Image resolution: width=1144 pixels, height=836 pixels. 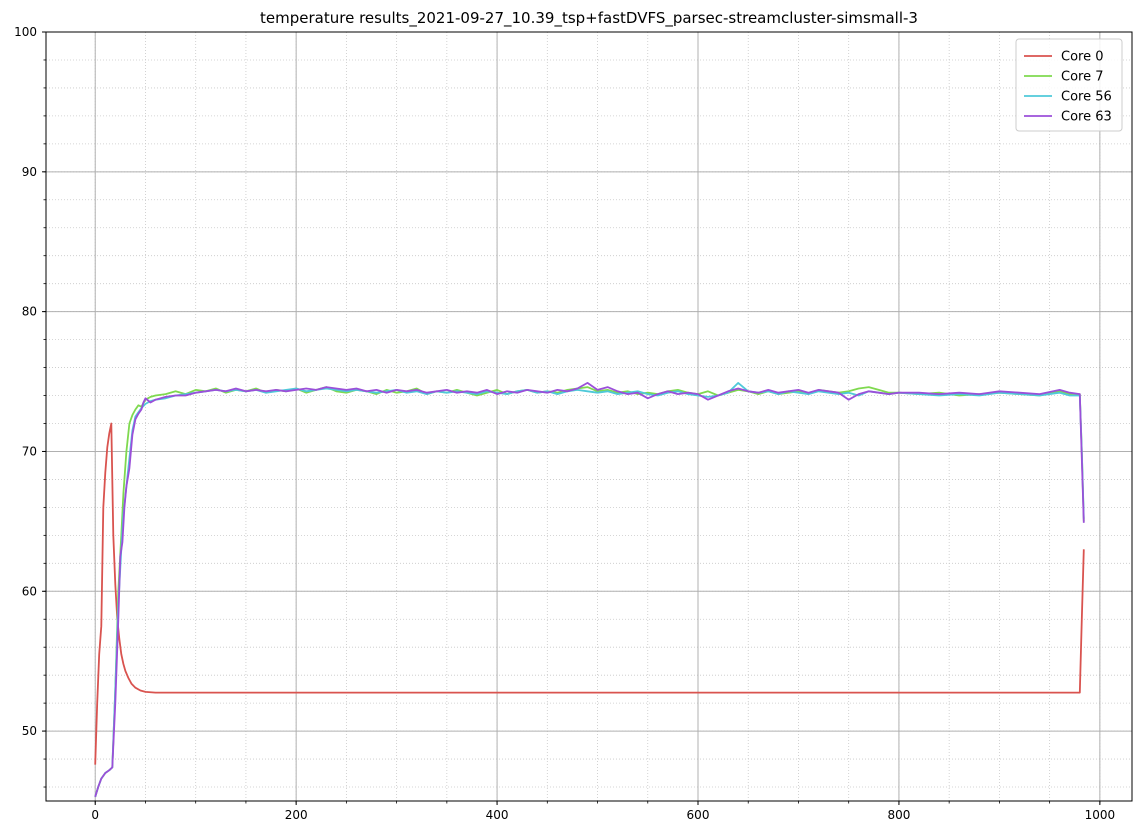 What do you see at coordinates (1082, 57) in the screenshot?
I see `legend-label: Core 0` at bounding box center [1082, 57].